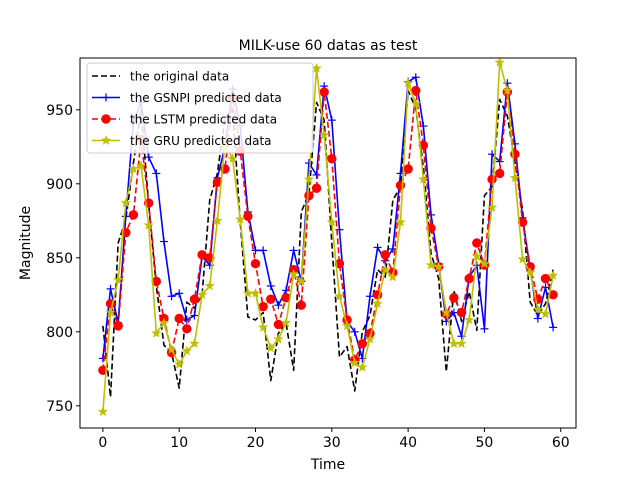 The width and height of the screenshot is (640, 480). What do you see at coordinates (561, 443) in the screenshot?
I see `x-tick-label: 60` at bounding box center [561, 443].